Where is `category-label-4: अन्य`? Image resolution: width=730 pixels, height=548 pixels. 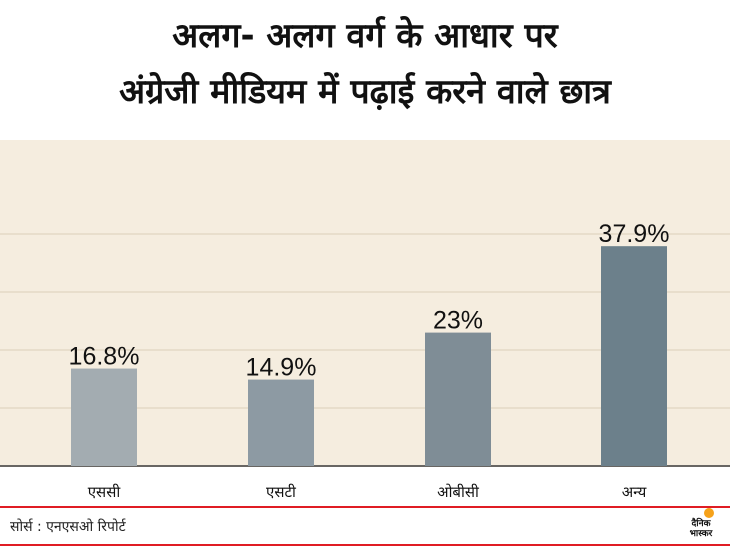
category-label-4: अन्य is located at coordinates (634, 491).